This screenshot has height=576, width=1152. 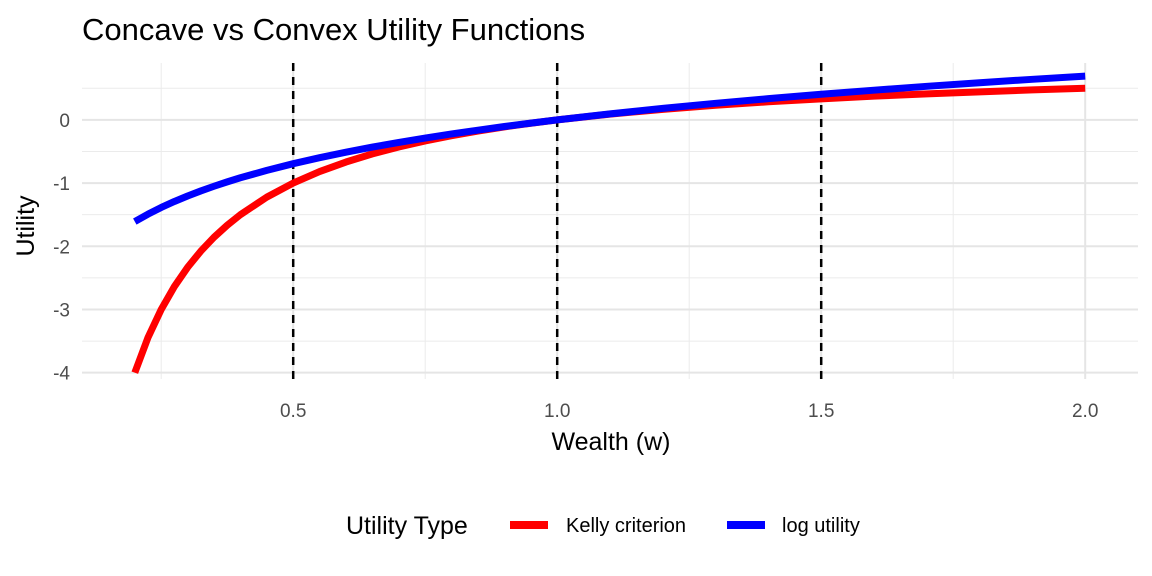 What do you see at coordinates (61, 184) in the screenshot?
I see `y-tick-label: -1` at bounding box center [61, 184].